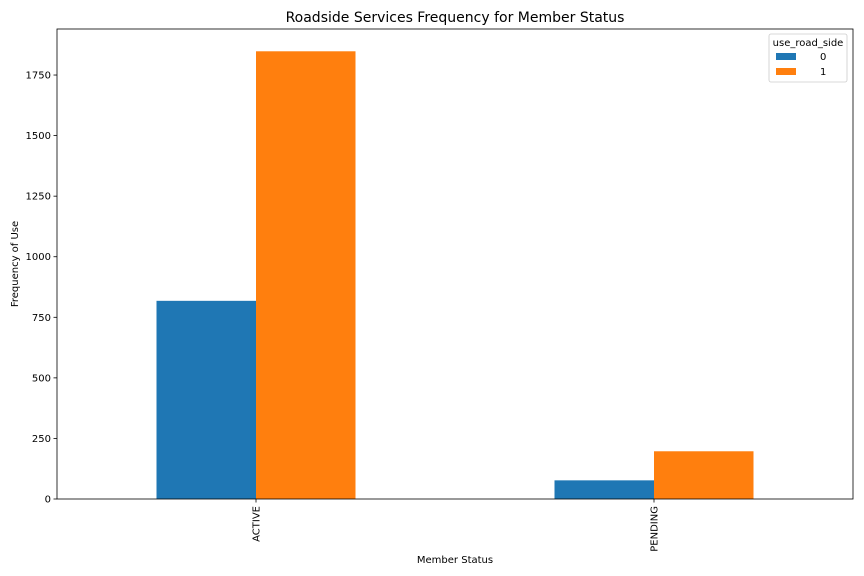 This screenshot has height=576, width=864. Describe the element at coordinates (15, 264) in the screenshot. I see `y-axis-label: Frequency of Use` at that location.